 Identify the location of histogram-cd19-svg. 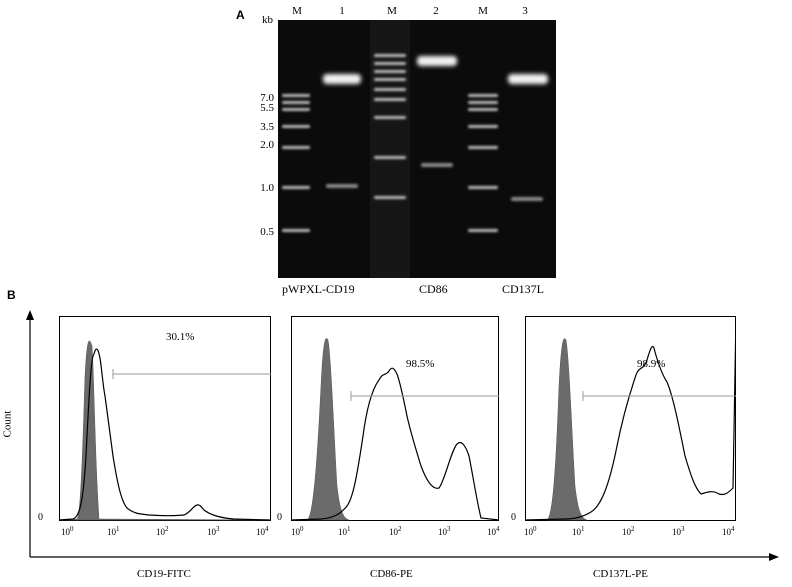
(165, 418).